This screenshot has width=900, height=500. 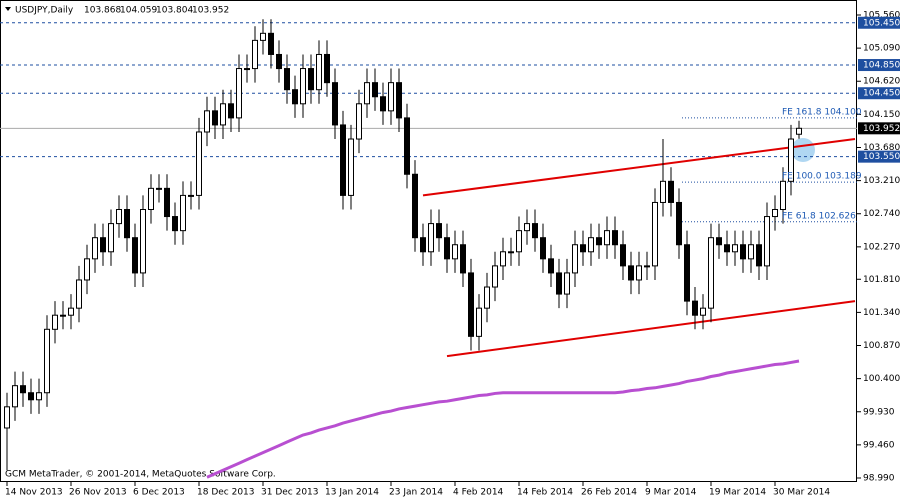 I want to click on trendline, so click(x=651, y=329).